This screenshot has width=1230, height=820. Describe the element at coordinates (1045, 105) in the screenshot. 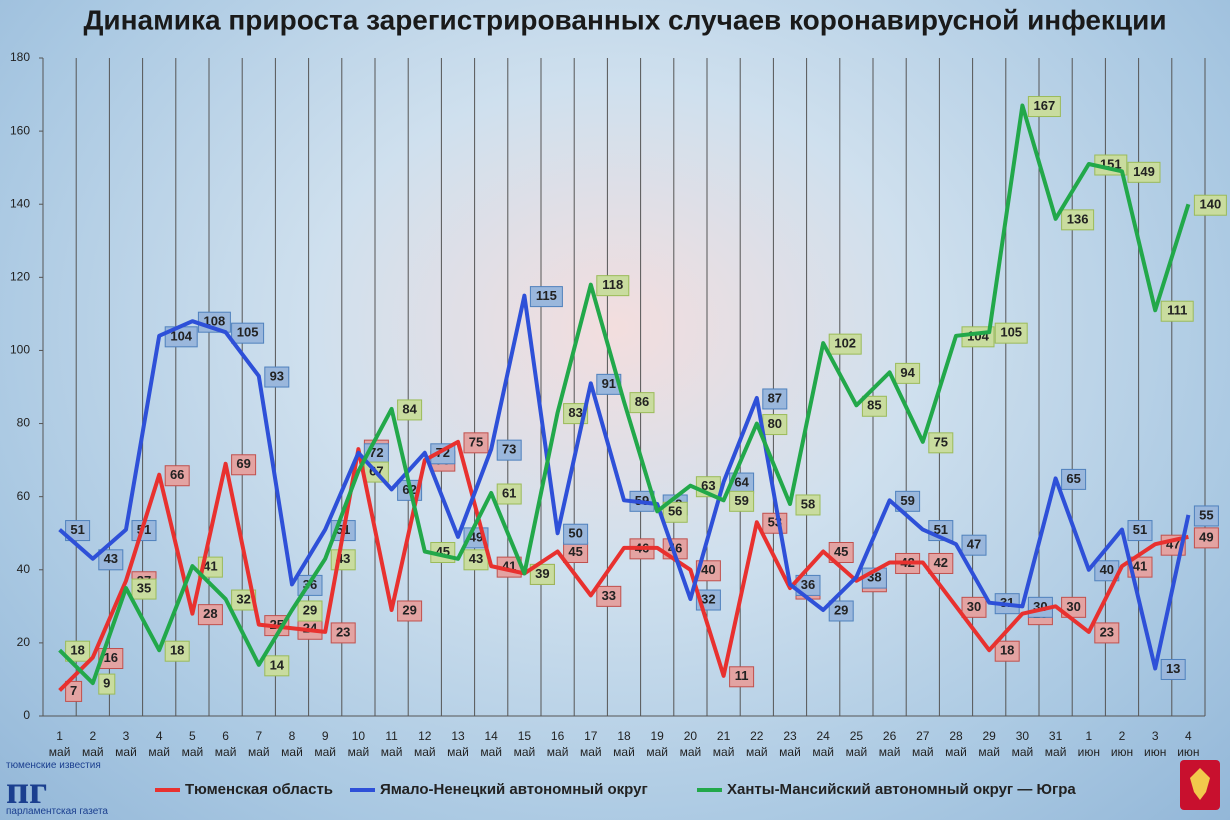

I see `value-label: 167` at that location.